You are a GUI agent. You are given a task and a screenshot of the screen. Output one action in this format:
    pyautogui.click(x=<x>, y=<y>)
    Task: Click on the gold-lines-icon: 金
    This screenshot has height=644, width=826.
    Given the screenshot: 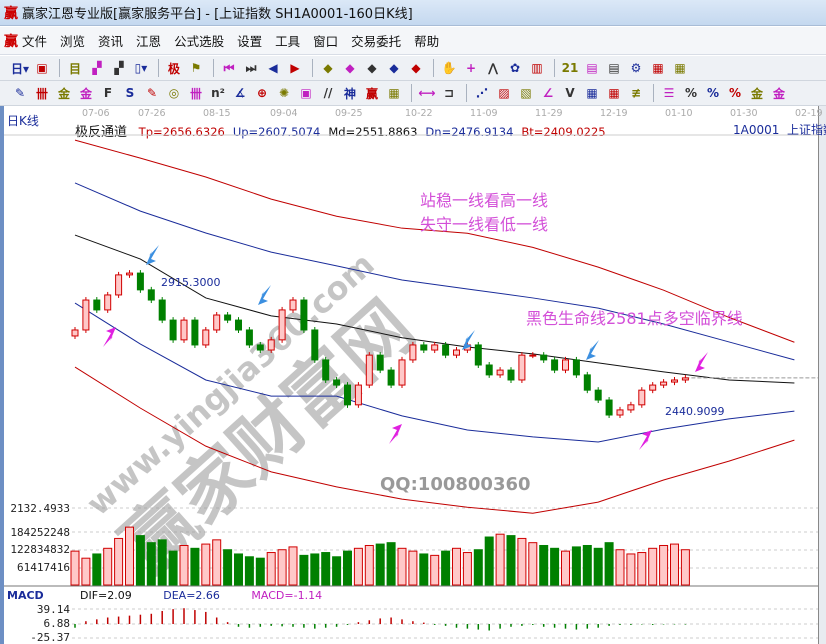 What is the action you would take?
    pyautogui.click(x=778, y=93)
    